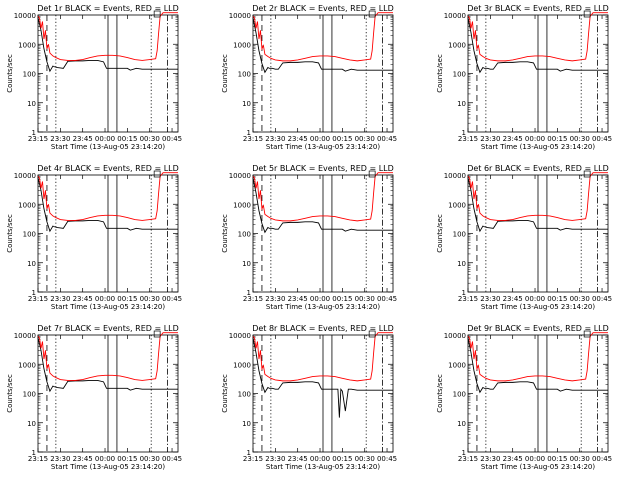 This screenshot has height=484, width=640. I want to click on panel-title: Det 1r BLACK = Events, RED = LLD, so click(108, 8).